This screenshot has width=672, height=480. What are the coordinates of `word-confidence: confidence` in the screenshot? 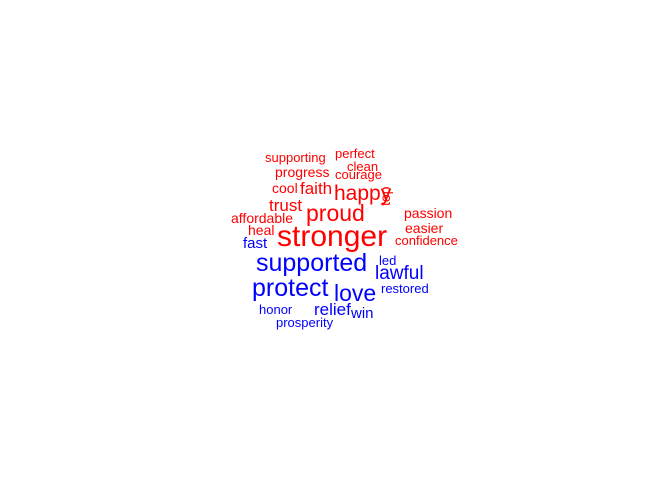 It's located at (426, 240).